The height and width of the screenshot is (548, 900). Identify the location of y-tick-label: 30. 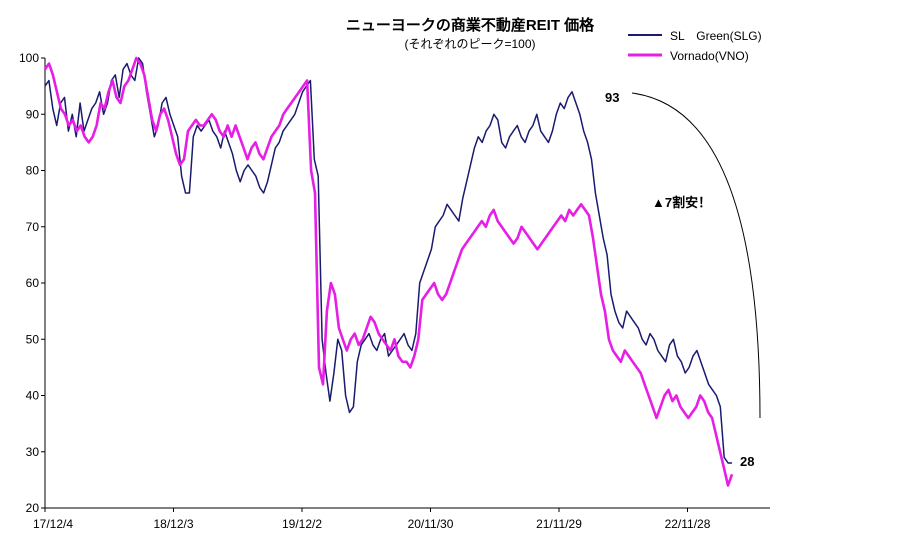
(33, 452).